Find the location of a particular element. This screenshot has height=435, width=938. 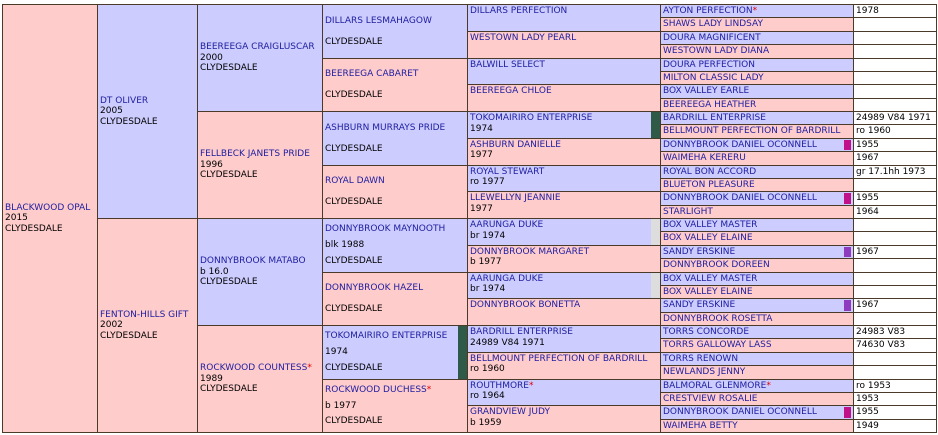

horse-name: ROYAL DAWN is located at coordinates (355, 181).